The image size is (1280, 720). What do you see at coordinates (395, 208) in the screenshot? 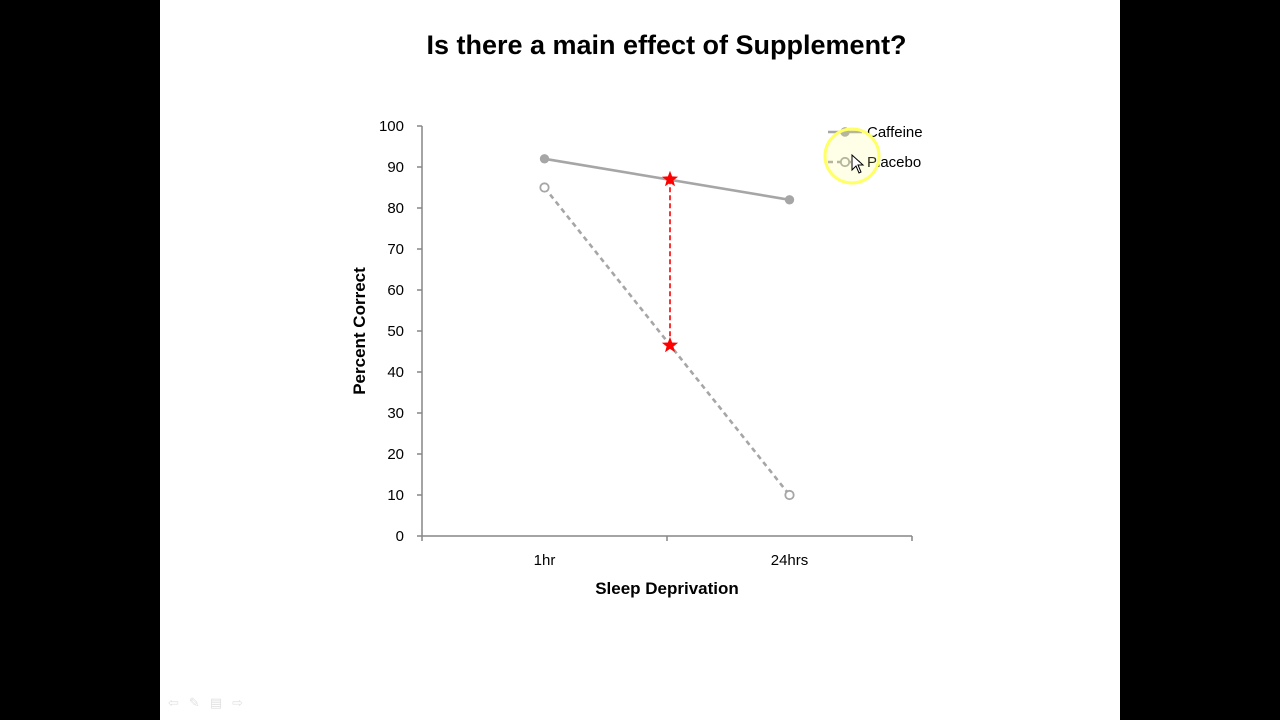
I see `y-tick-label: 80` at bounding box center [395, 208].